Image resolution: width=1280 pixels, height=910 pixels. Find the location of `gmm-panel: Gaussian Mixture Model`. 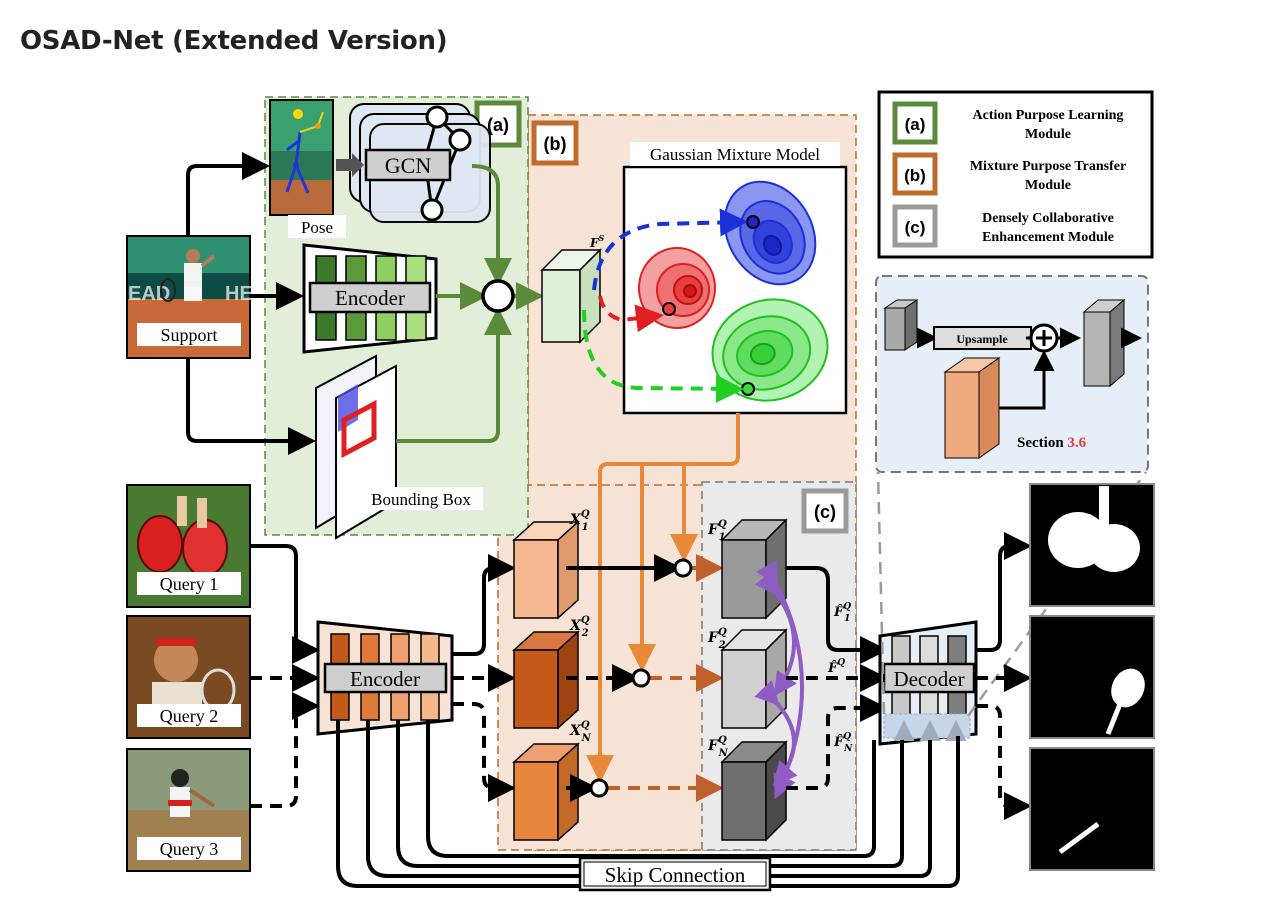

gmm-panel: Gaussian Mixture Model is located at coordinates (735, 278).